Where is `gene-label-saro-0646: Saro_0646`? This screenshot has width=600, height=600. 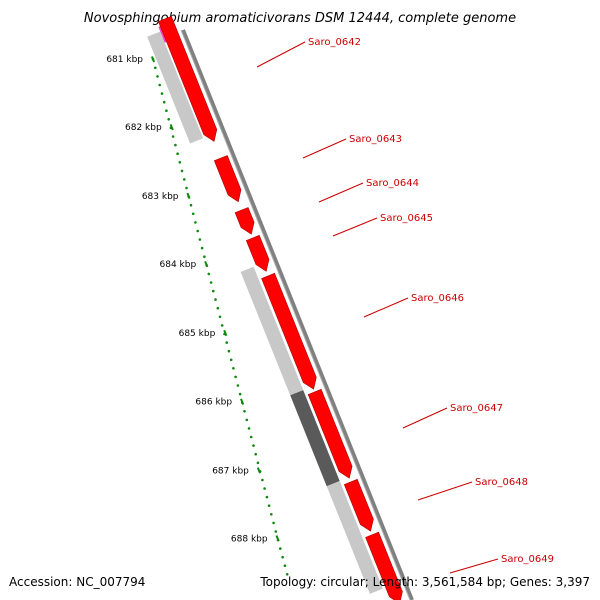 gene-label-saro-0646: Saro_0646 is located at coordinates (437, 298).